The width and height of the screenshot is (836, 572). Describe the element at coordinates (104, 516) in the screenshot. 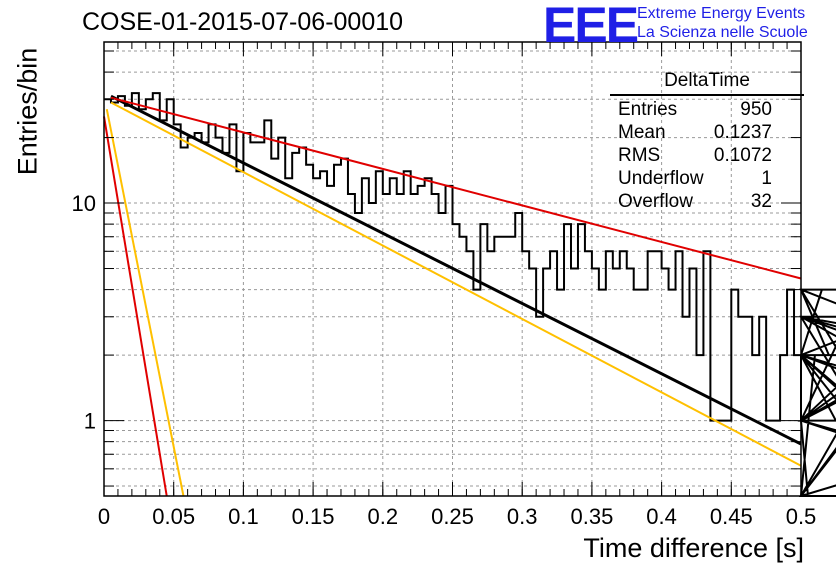

I see `x-tick-label: 0` at that location.